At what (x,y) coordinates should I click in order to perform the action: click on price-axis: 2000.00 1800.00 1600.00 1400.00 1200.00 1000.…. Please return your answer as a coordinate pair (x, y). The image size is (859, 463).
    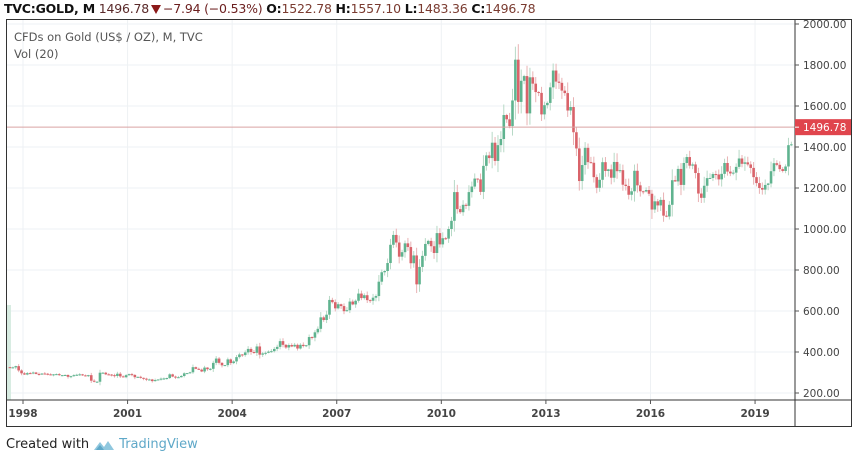
    Looking at the image, I should click on (820, 209).